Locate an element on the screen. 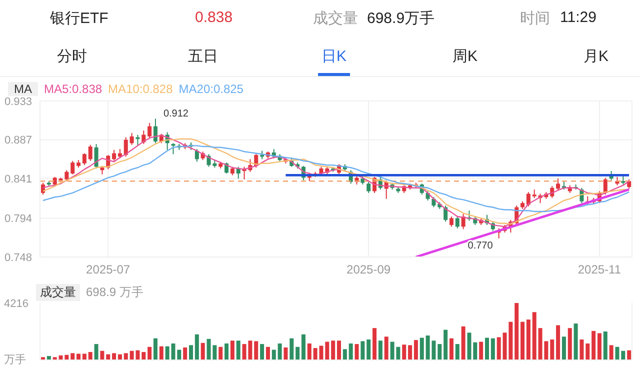  y-tick-label: 0.794 is located at coordinates (18, 219).